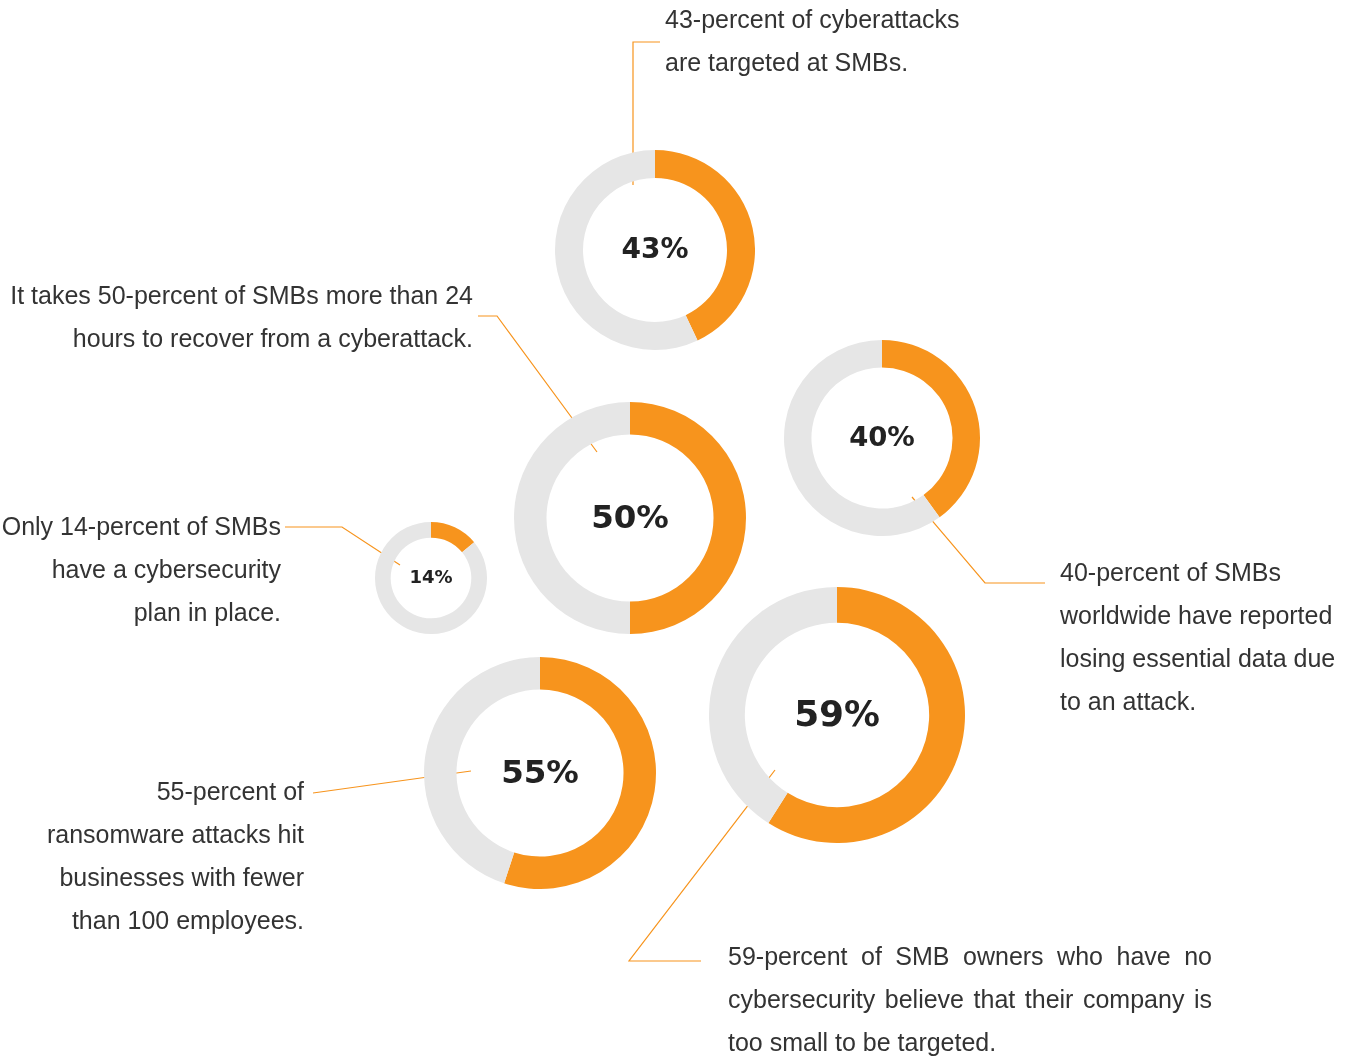  What do you see at coordinates (813, 41) in the screenshot?
I see `text: 43-percent of cyberattacks are targeted at SMBs.` at bounding box center [813, 41].